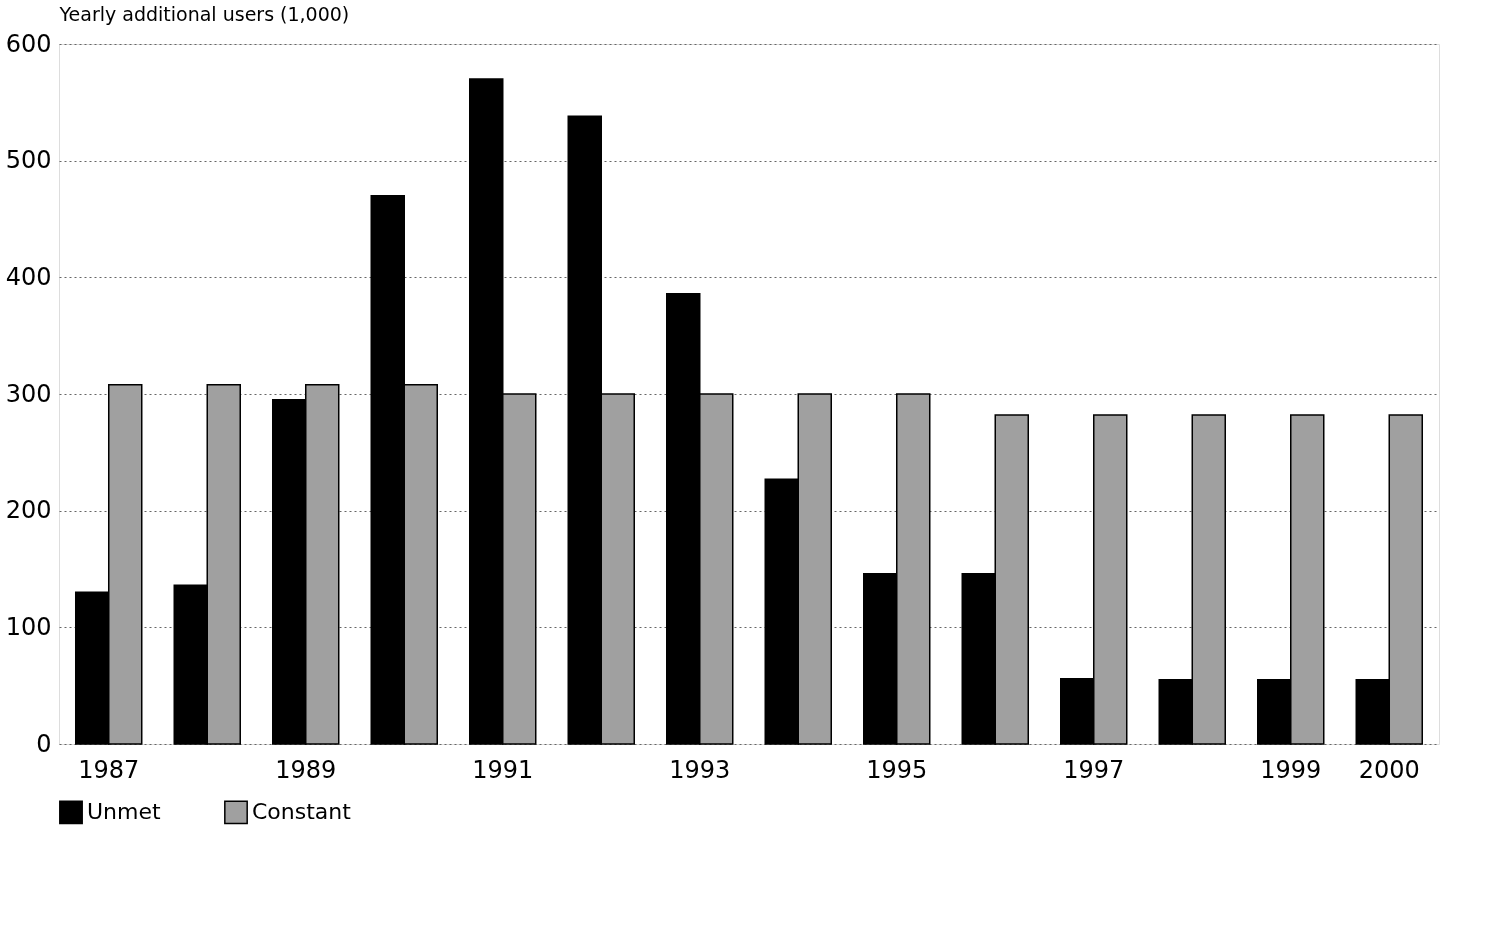 This screenshot has width=1492, height=942. What do you see at coordinates (28, 160) in the screenshot?
I see `y-tick-label: 500` at bounding box center [28, 160].